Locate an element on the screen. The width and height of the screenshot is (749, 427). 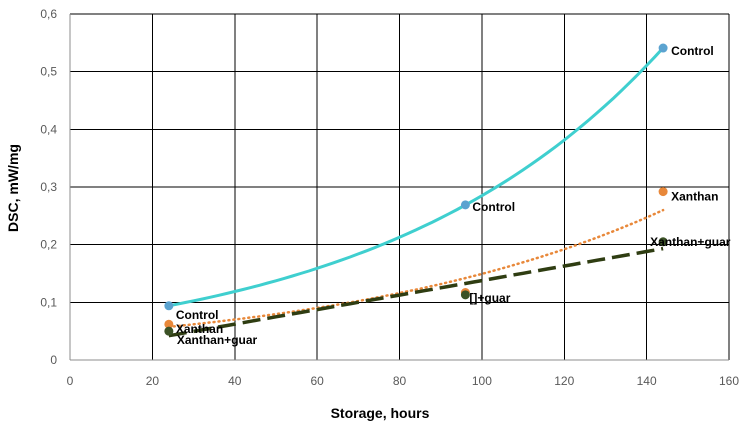
x-axis-title: Storage, hours is located at coordinates (380, 413).